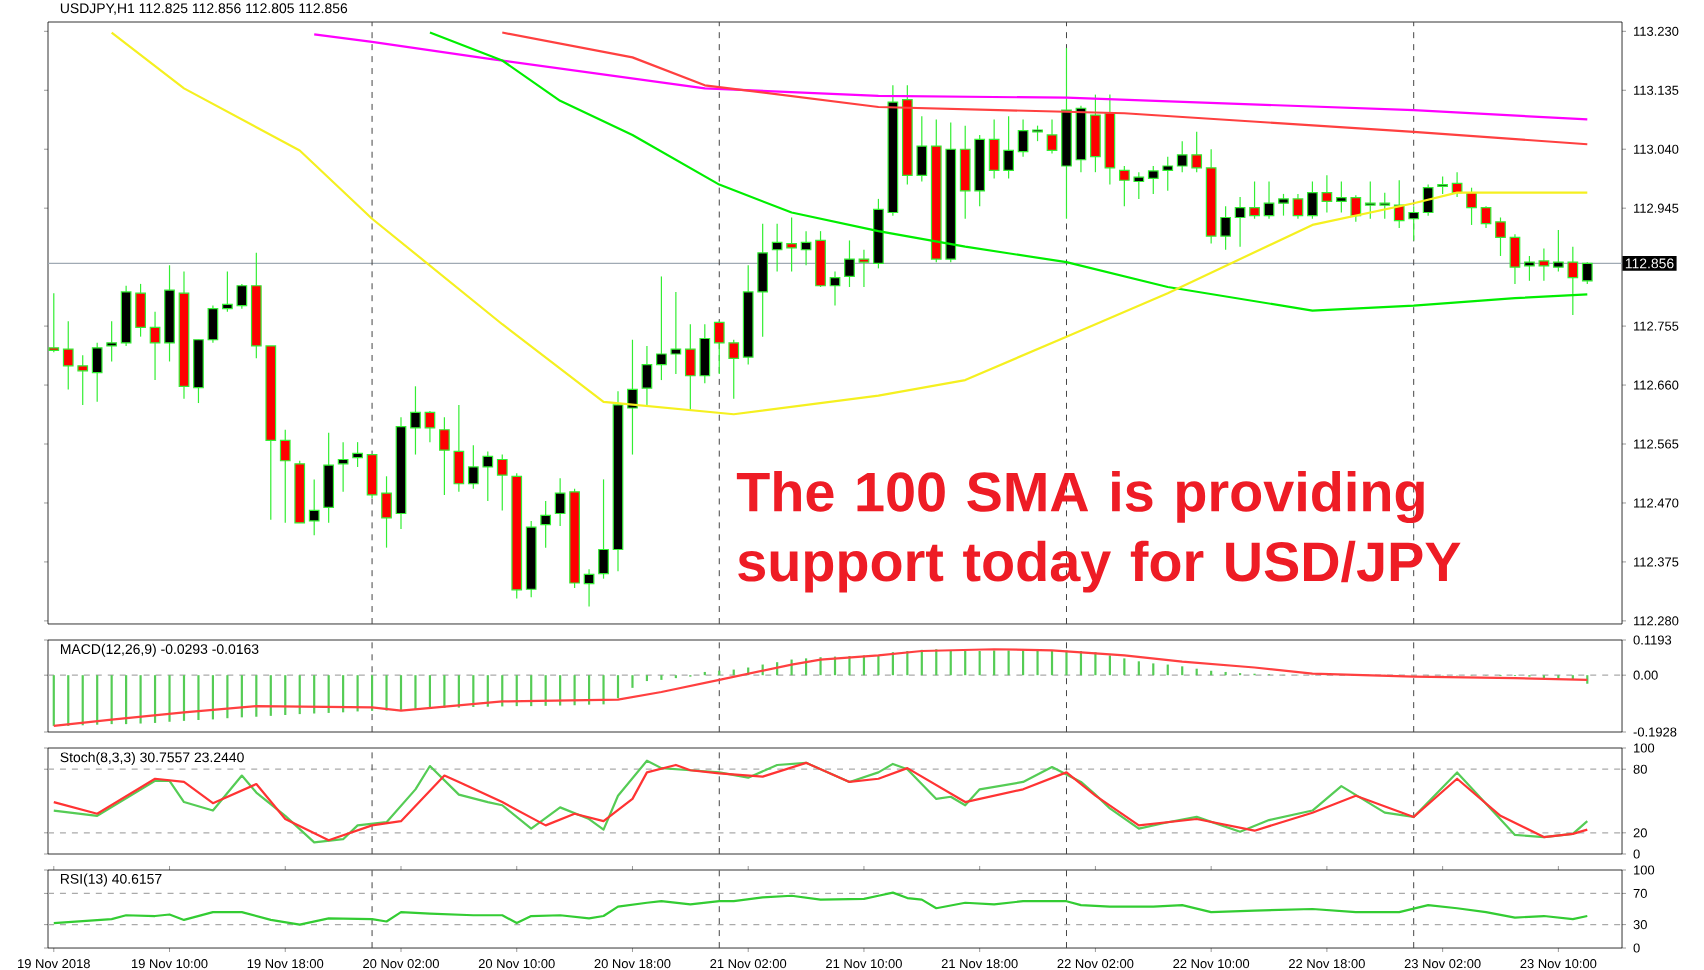  Describe the element at coordinates (1098, 531) in the screenshot. I see `annotation: The 100 SMA is providing support today for USD/JPY` at that location.